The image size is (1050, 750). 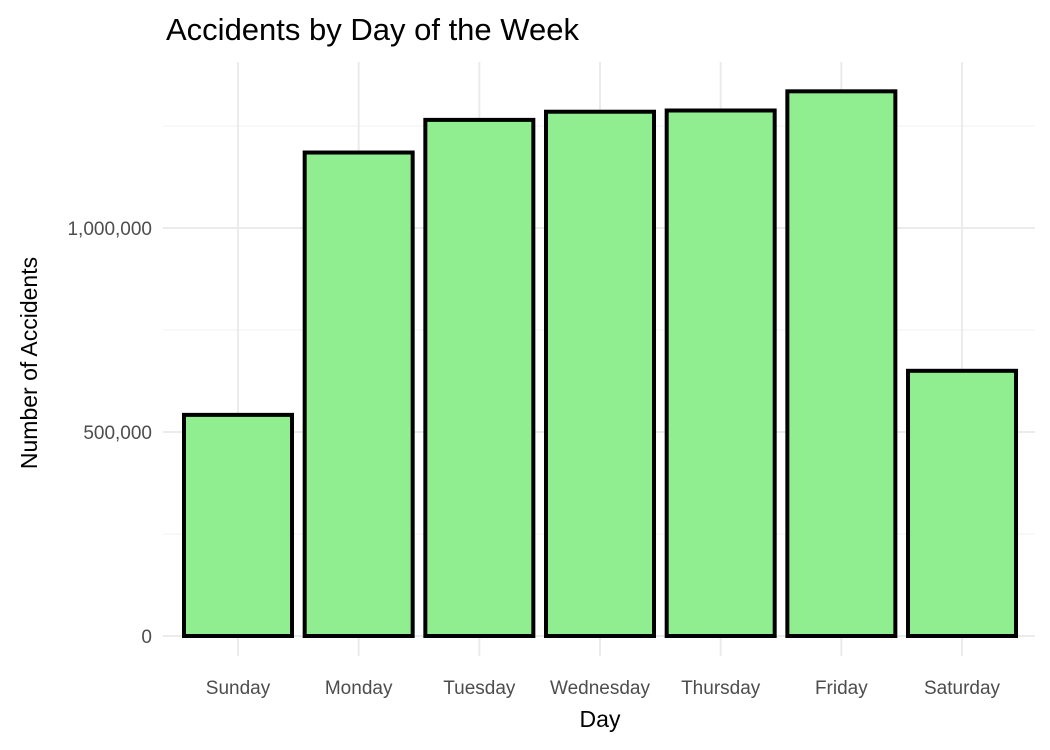 What do you see at coordinates (841, 363) in the screenshot?
I see `bar-friday` at bounding box center [841, 363].